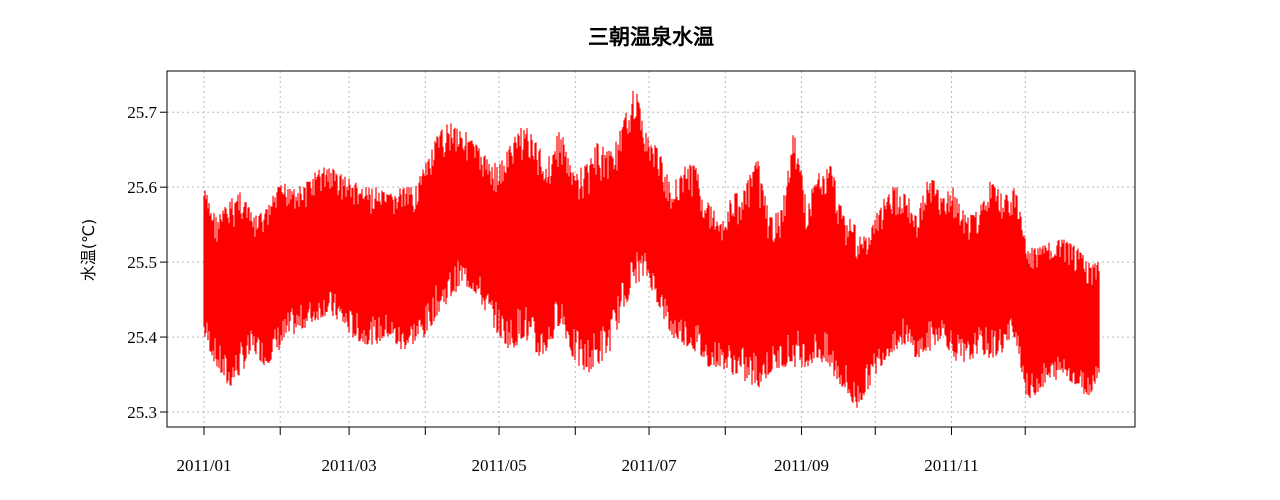  Describe the element at coordinates (349, 465) in the screenshot. I see `x-tick-label: 2011/03` at that location.